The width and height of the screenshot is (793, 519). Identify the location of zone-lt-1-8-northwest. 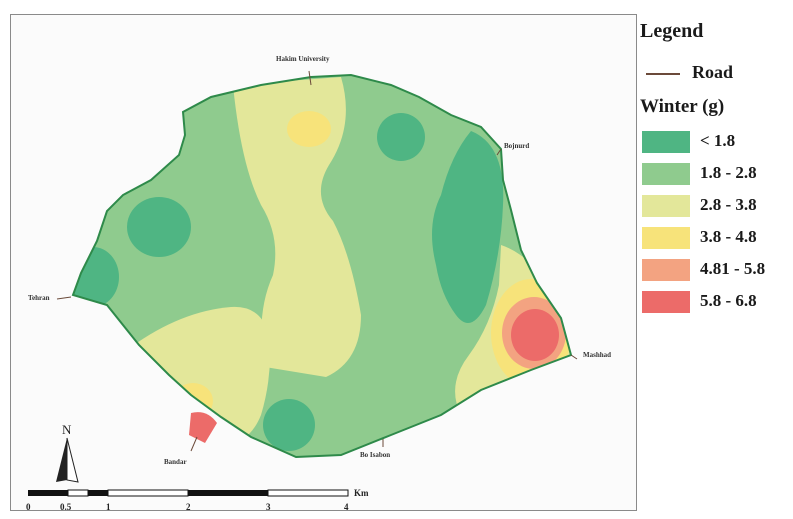
(159, 227).